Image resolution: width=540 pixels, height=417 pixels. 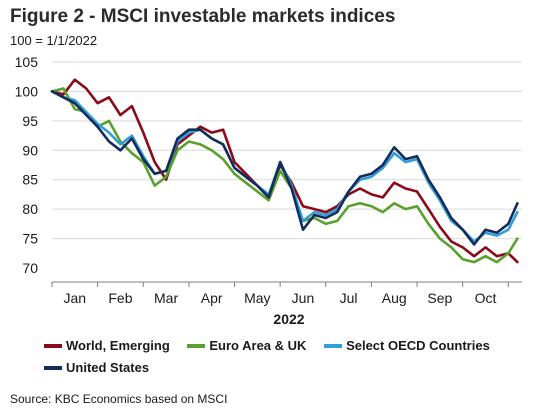 I want to click on legend-item-world-emerging: World, Emerging, so click(x=107, y=346).